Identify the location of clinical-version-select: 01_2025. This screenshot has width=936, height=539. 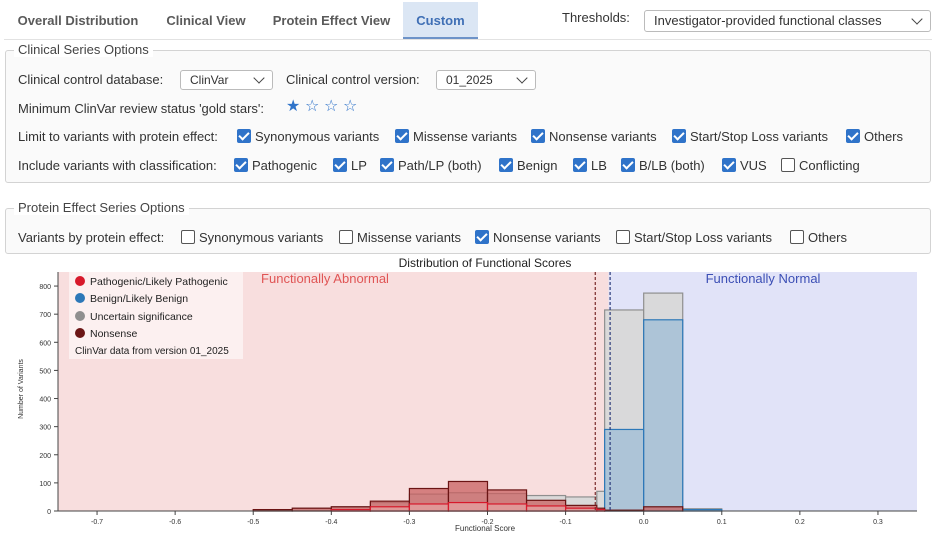
(486, 80).